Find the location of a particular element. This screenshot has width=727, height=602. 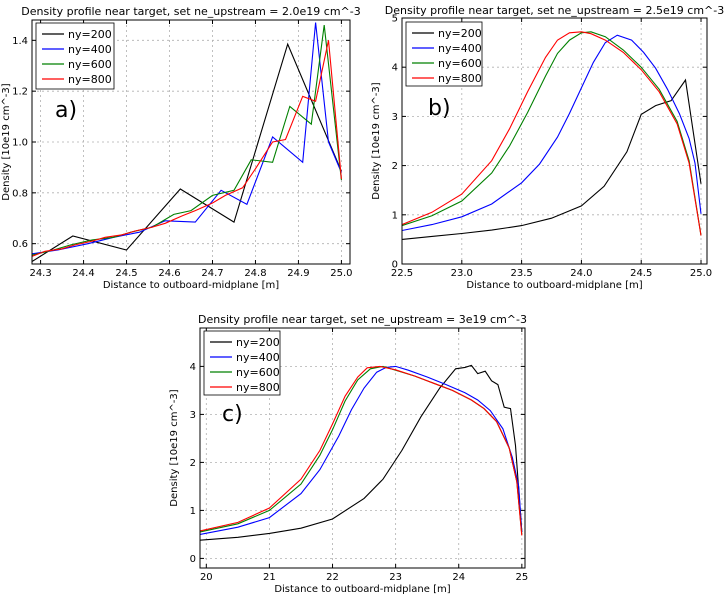

y-tick-label: 0.6 is located at coordinates (20, 244).